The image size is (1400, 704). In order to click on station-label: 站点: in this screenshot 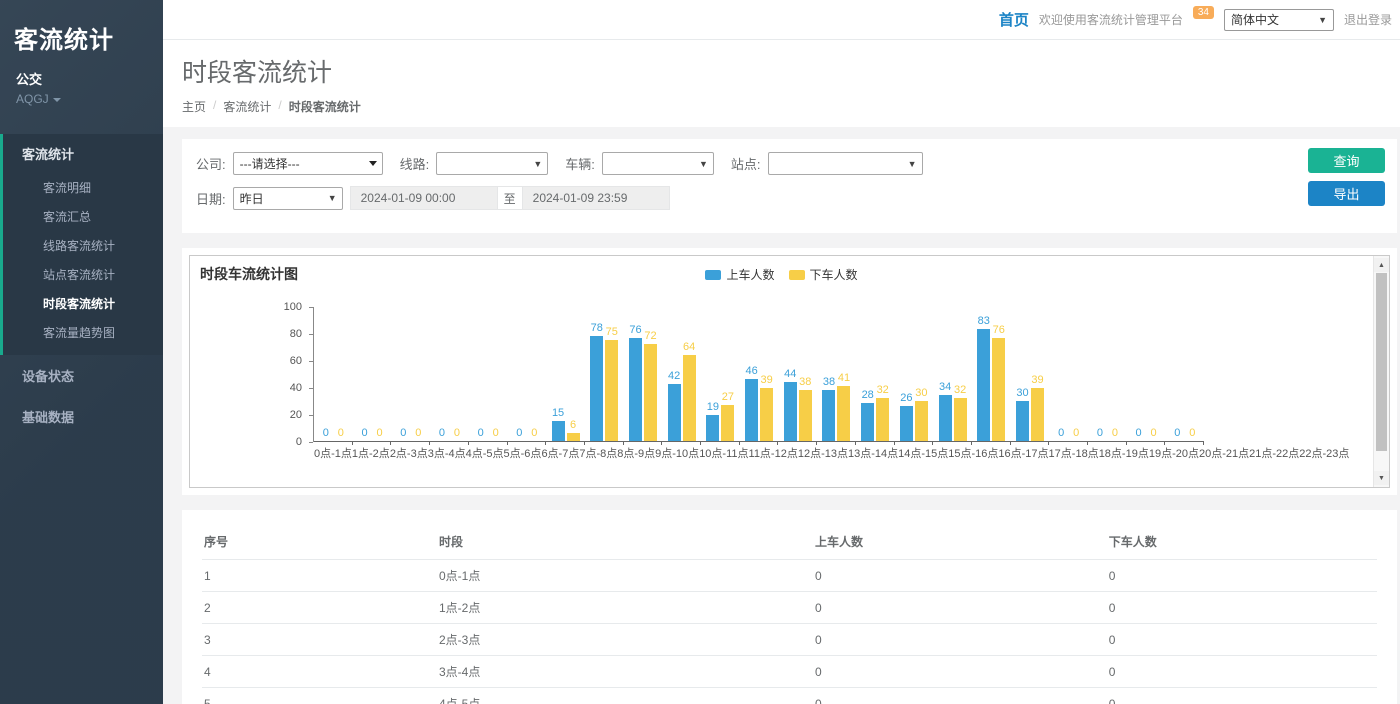, I will do `click(745, 164)`.